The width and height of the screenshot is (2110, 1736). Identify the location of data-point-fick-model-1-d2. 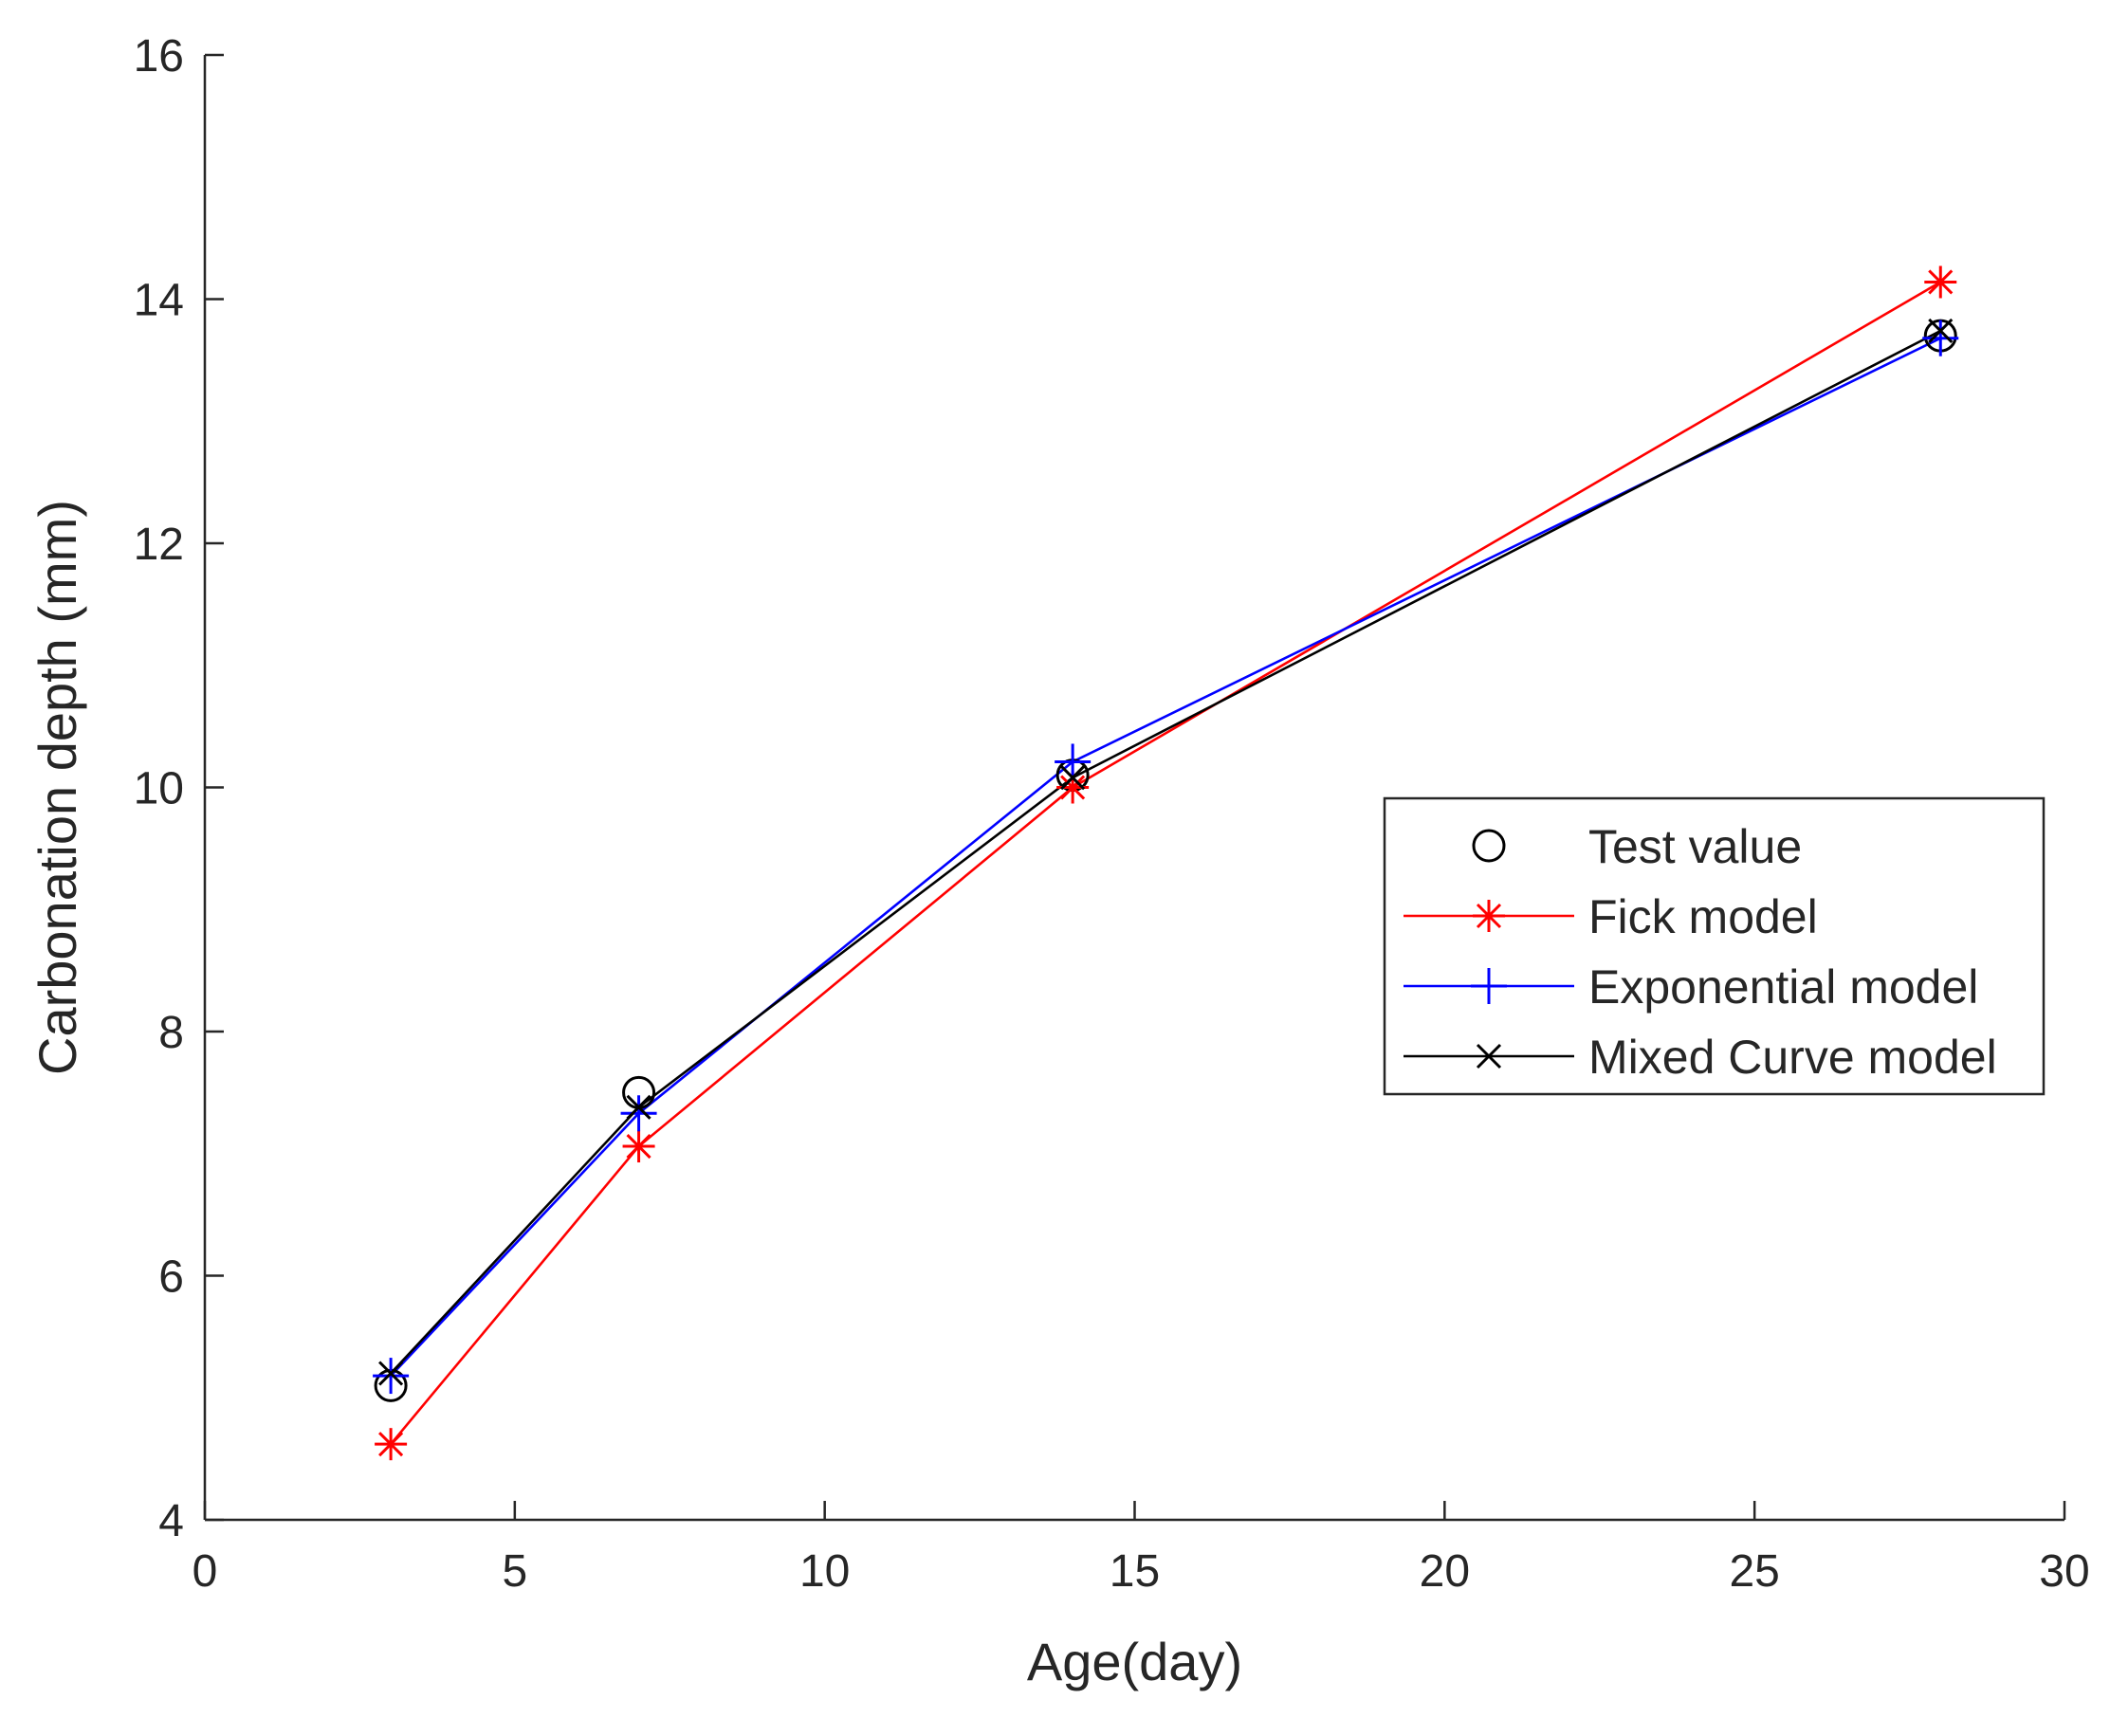
(391, 1444).